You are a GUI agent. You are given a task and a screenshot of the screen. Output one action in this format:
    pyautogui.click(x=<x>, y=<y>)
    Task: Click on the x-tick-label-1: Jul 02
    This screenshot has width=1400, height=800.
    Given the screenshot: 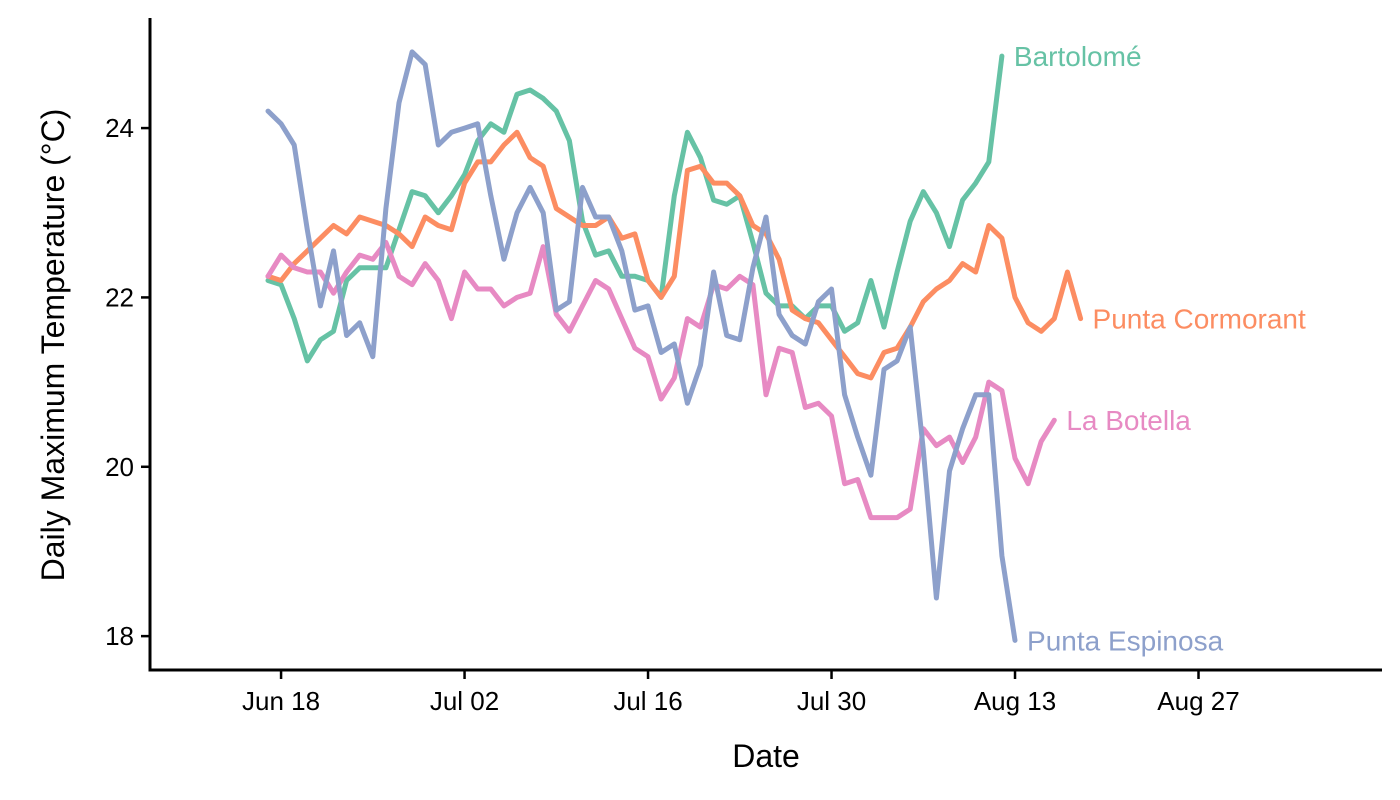 What is the action you would take?
    pyautogui.click(x=464, y=701)
    